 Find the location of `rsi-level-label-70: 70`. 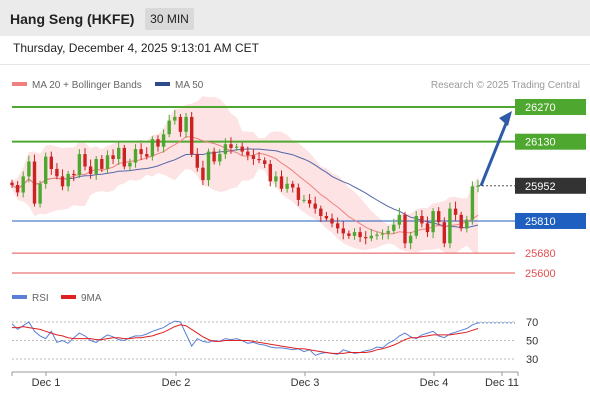

rsi-level-label-70: 70 is located at coordinates (532, 323).